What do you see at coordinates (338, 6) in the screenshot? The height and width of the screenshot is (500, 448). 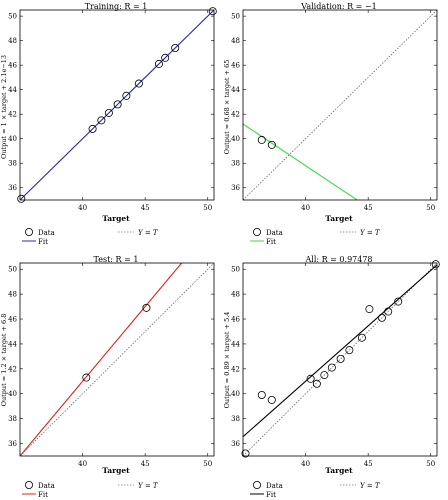 I see `panel-title: Validation: R = −1` at bounding box center [338, 6].